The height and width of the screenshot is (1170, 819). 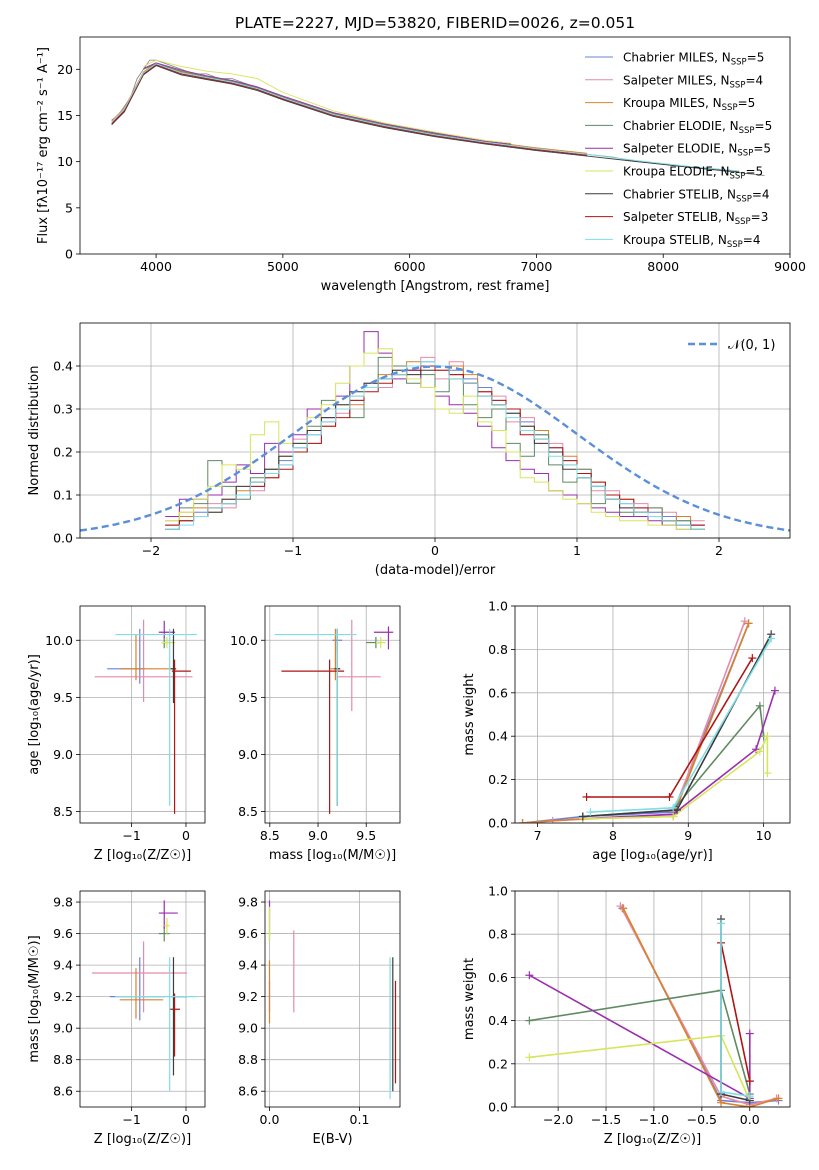 What do you see at coordinates (679, 755) in the screenshot?
I see `series-line-salpeter-elodie` at bounding box center [679, 755].